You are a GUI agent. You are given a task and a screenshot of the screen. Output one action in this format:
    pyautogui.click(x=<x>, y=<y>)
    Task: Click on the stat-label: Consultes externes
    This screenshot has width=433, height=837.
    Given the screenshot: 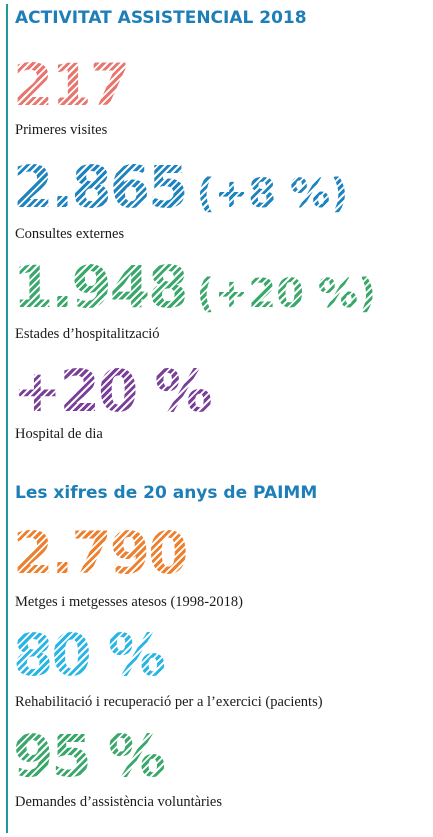 What is the action you would take?
    pyautogui.click(x=70, y=234)
    